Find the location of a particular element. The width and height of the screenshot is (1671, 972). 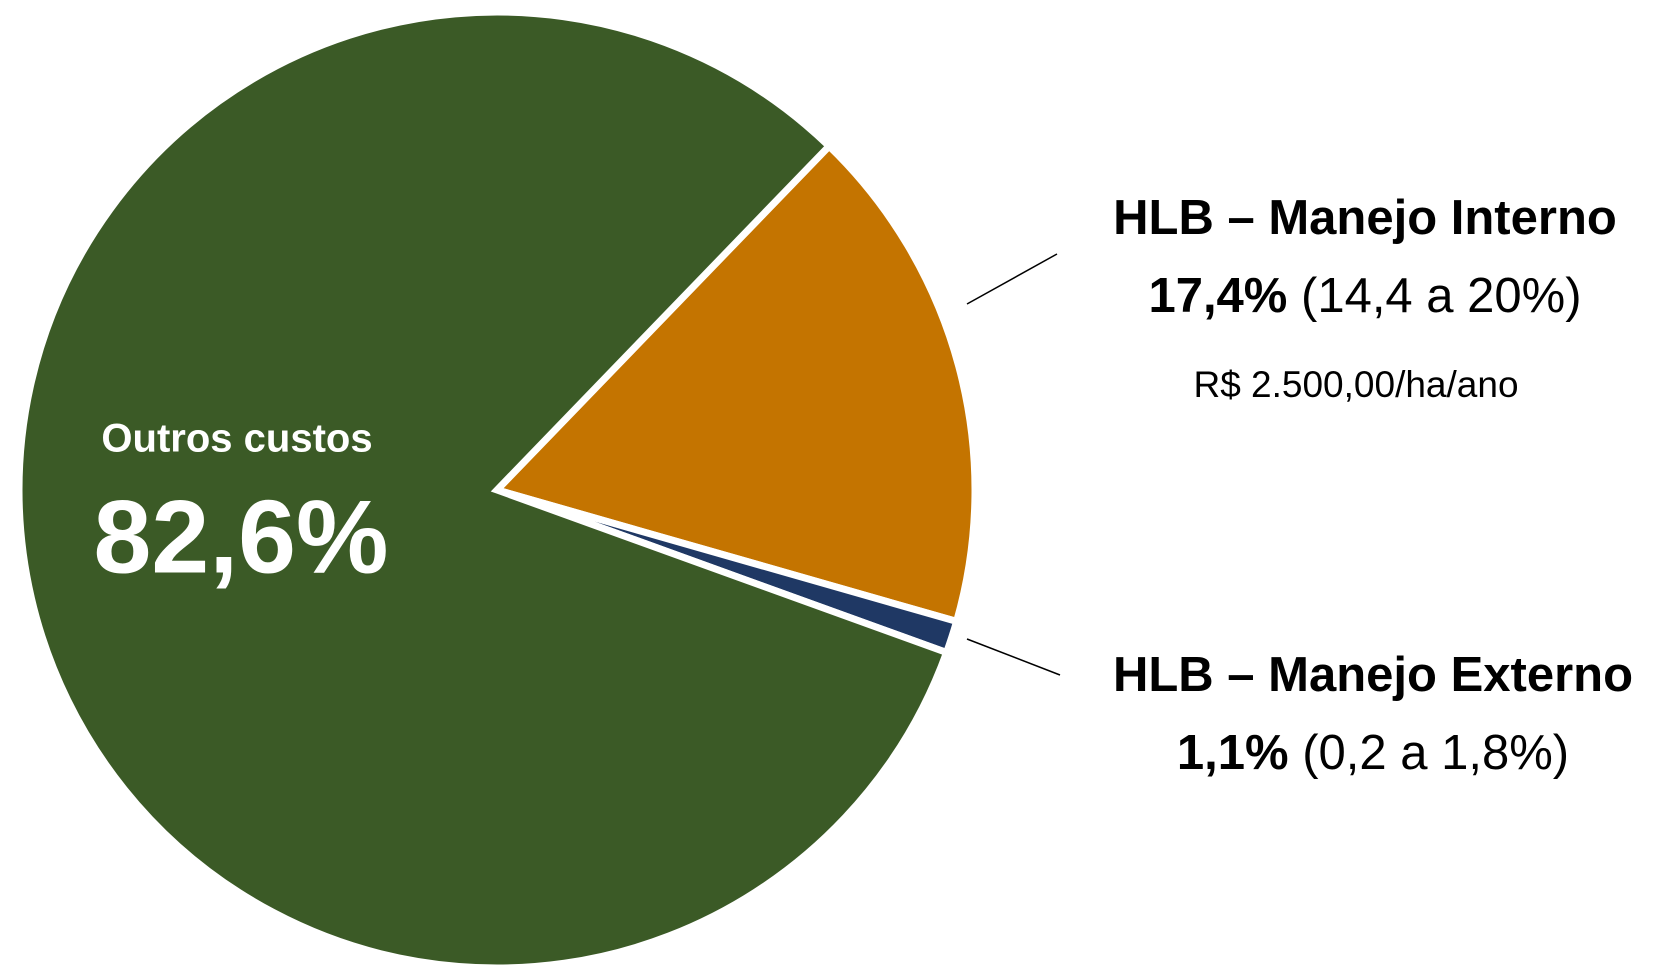

slice-label: HLB – Manejo Interno is located at coordinates (1365, 218).